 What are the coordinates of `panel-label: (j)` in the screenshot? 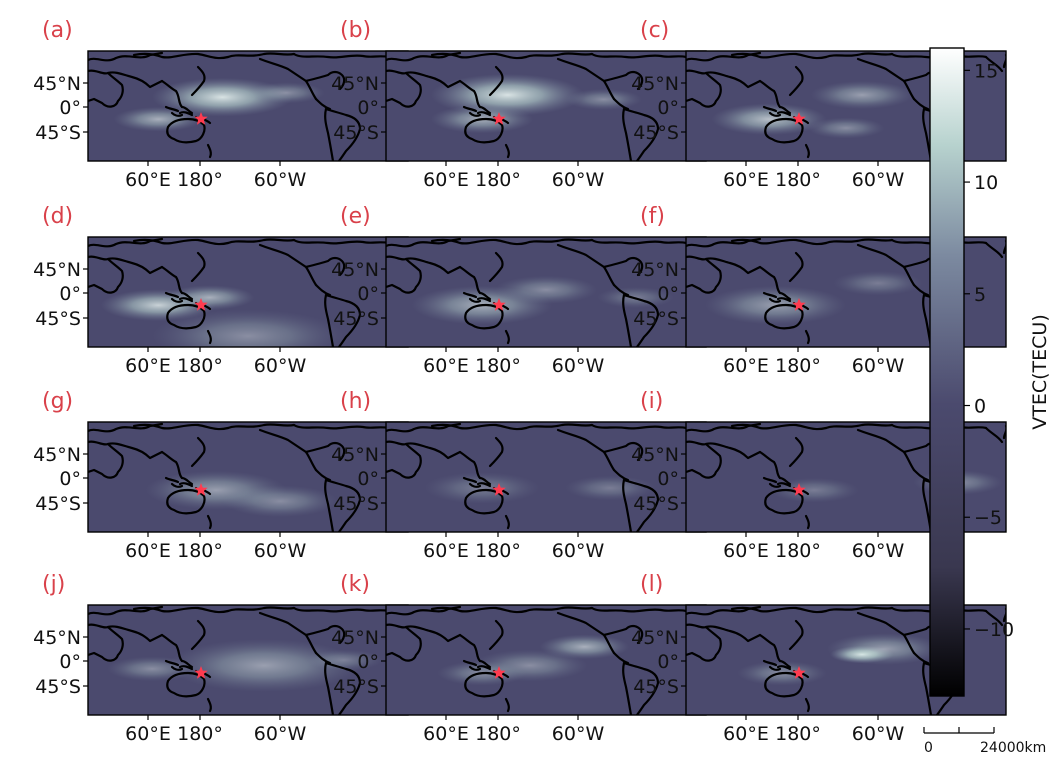 It's located at (53, 584).